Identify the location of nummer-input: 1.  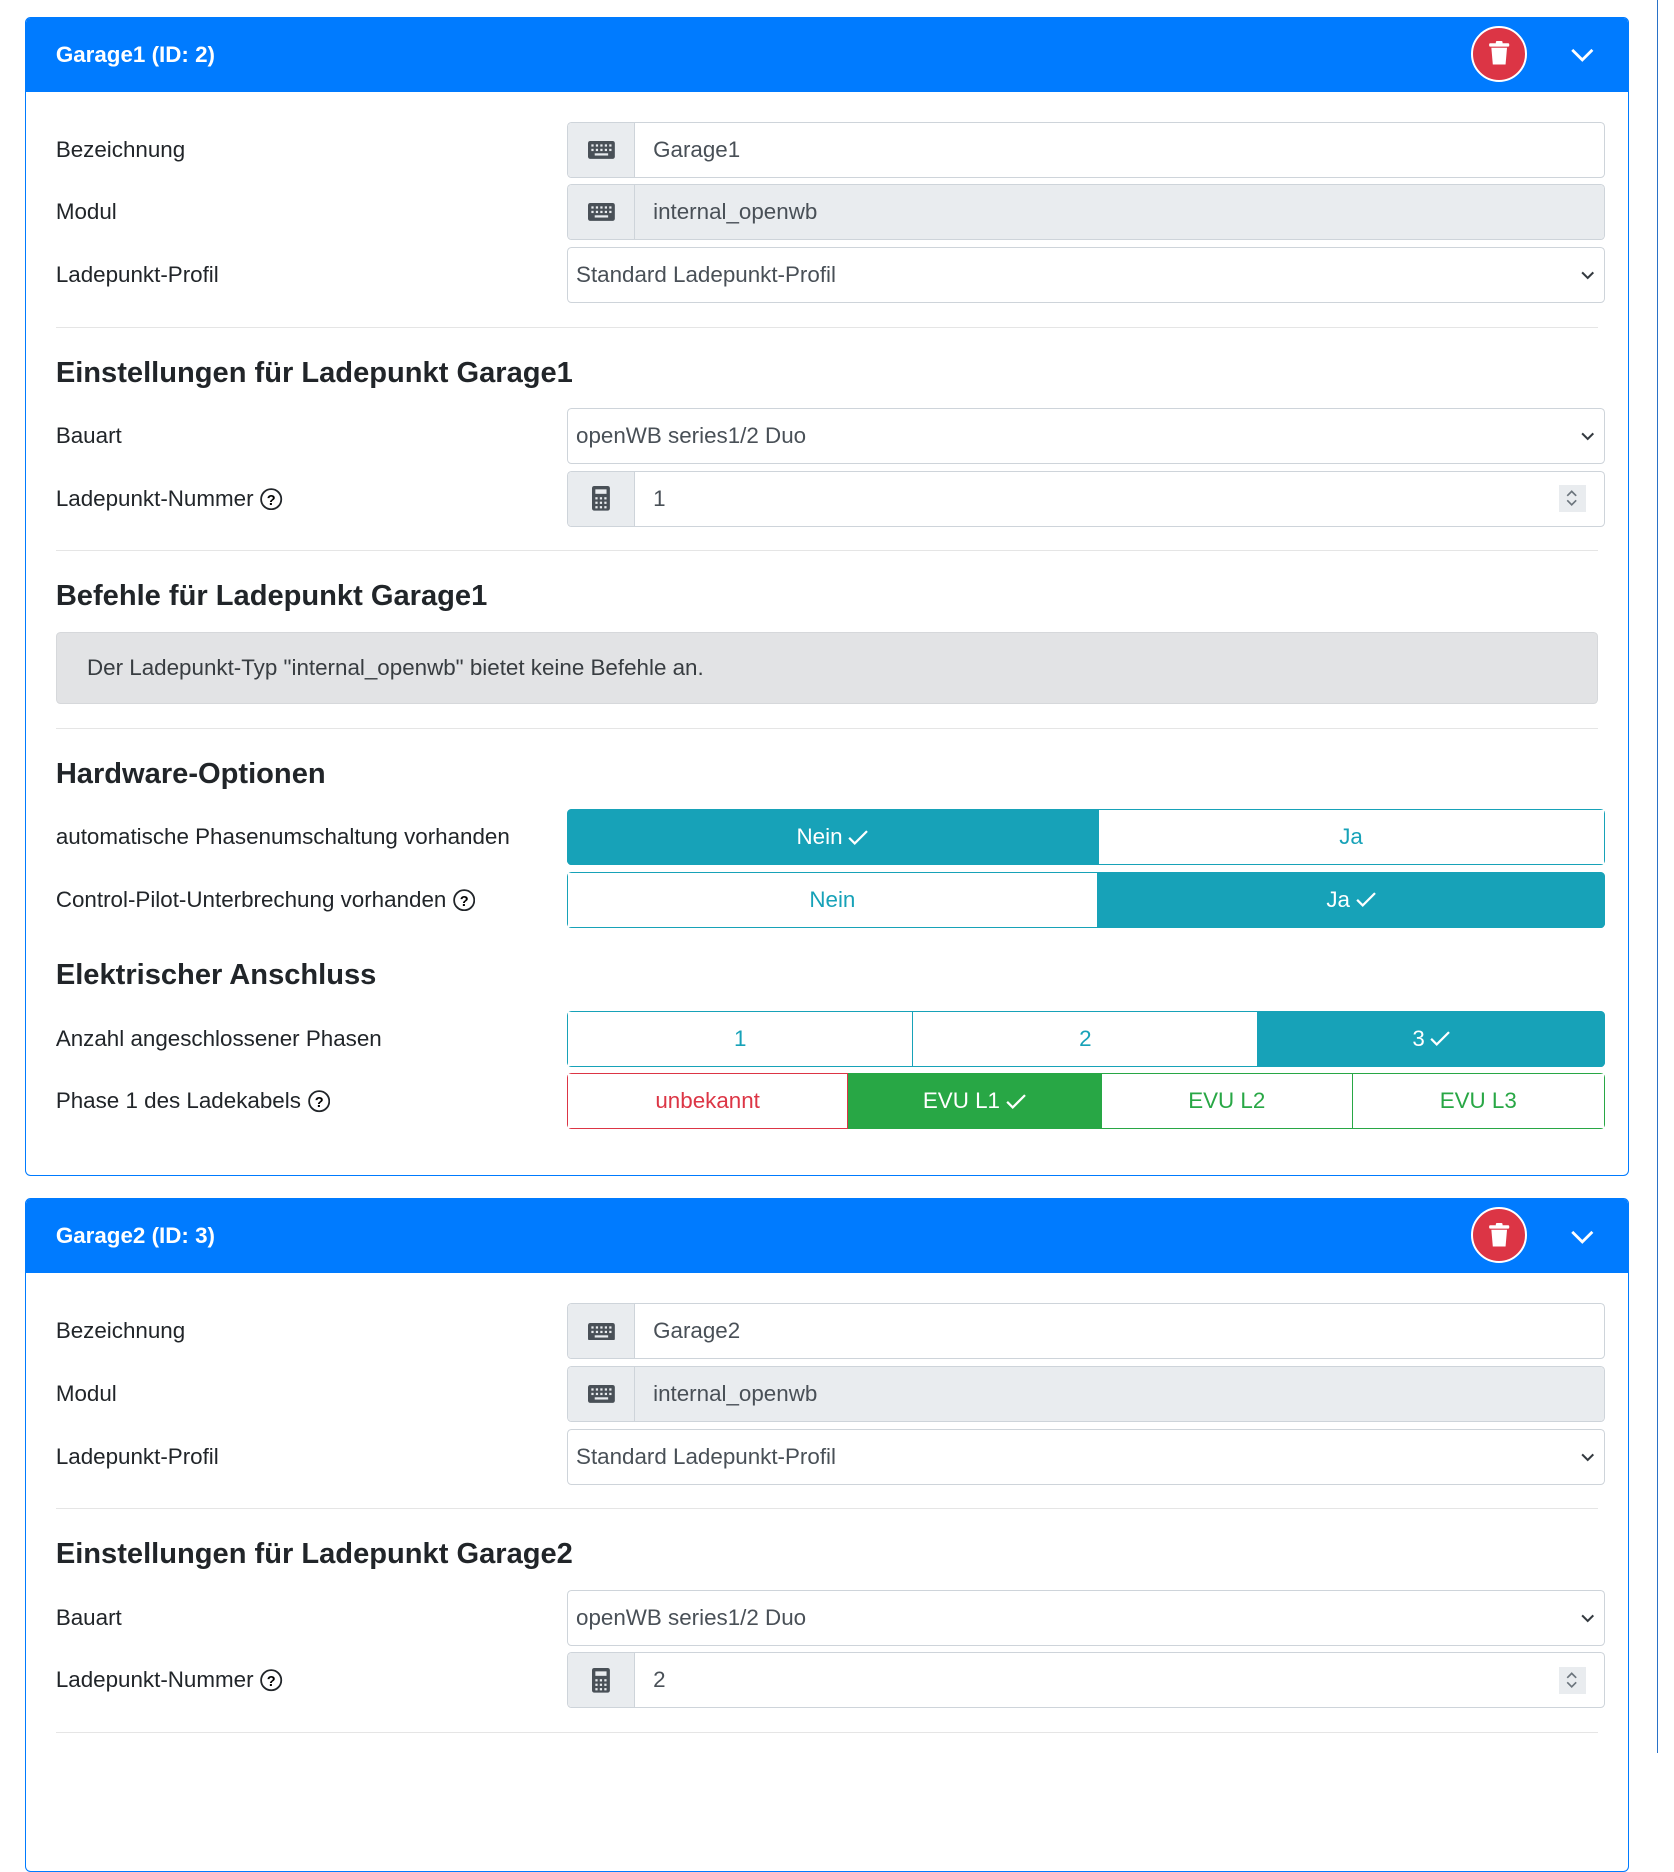
(1086, 498).